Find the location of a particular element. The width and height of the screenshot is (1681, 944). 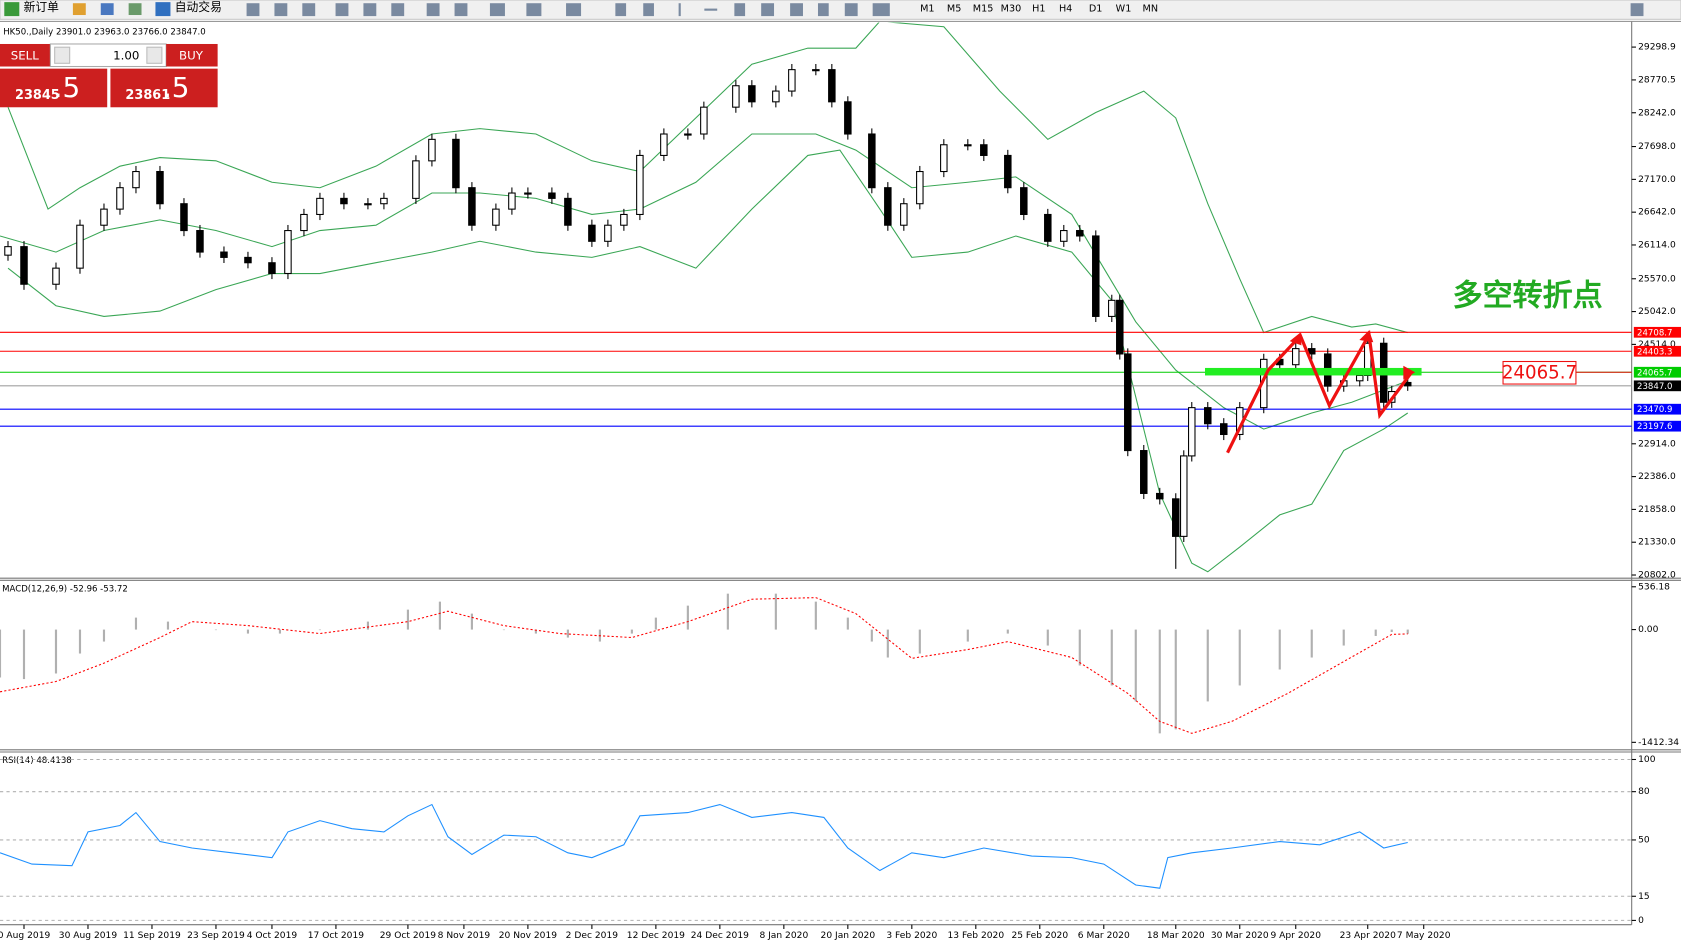

one-click-trading: SELL 1.00 BUY 23845 .5 23861 .5 is located at coordinates (109, 75).